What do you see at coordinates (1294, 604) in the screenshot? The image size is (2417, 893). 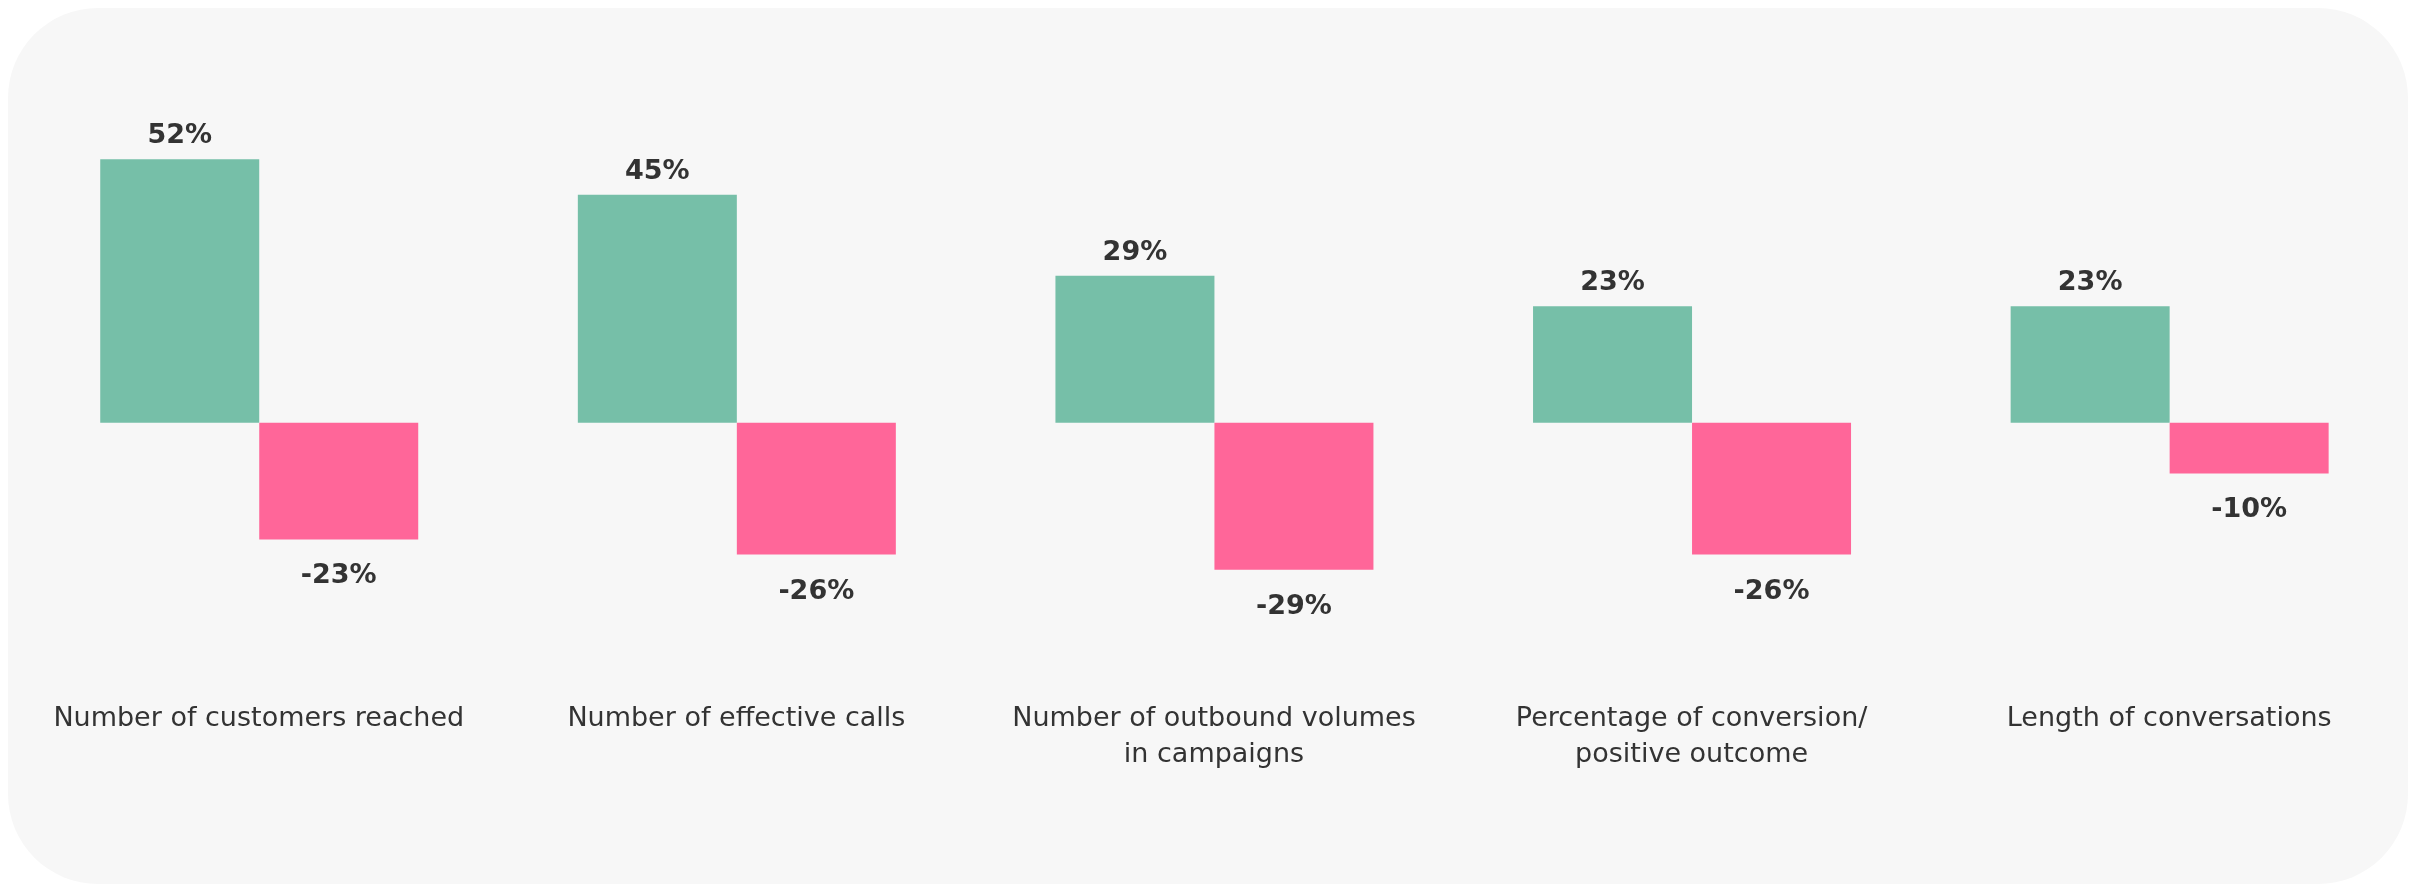 I see `data-label: -29%` at bounding box center [1294, 604].